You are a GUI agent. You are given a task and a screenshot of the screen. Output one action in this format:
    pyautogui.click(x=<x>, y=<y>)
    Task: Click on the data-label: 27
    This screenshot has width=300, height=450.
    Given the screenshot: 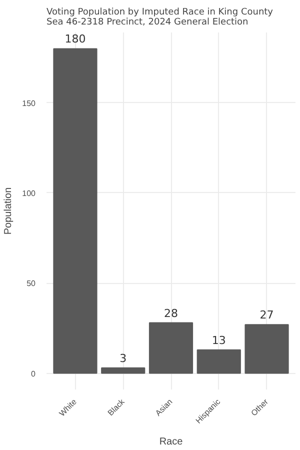 What is the action you would take?
    pyautogui.click(x=267, y=315)
    